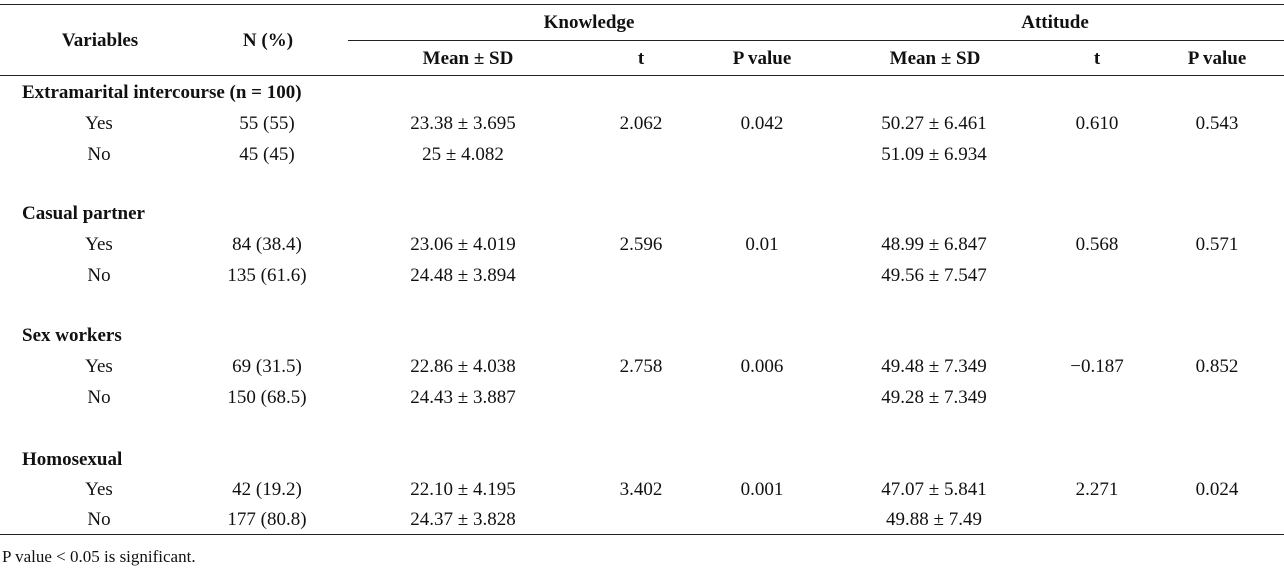 This screenshot has width=1284, height=570. Describe the element at coordinates (463, 275) in the screenshot. I see `cell-knowledge-mean: 24.48 ± 3.894` at that location.